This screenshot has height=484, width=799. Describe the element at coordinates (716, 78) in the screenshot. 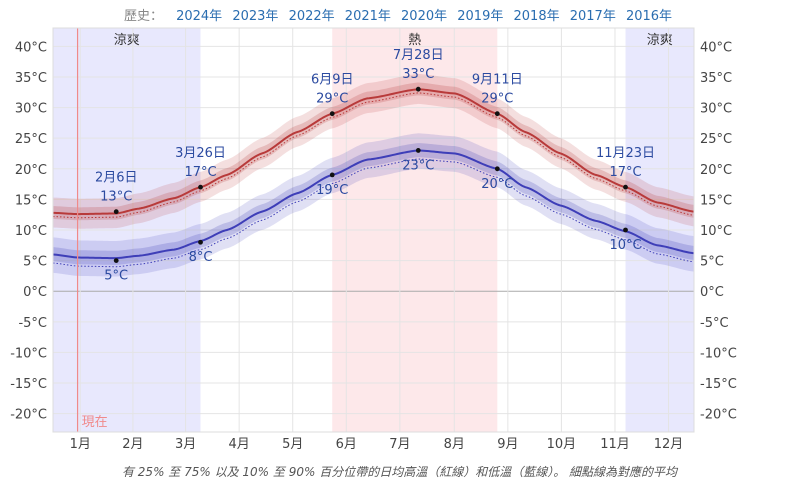

I see `y-tick-label-right: 35°C` at that location.